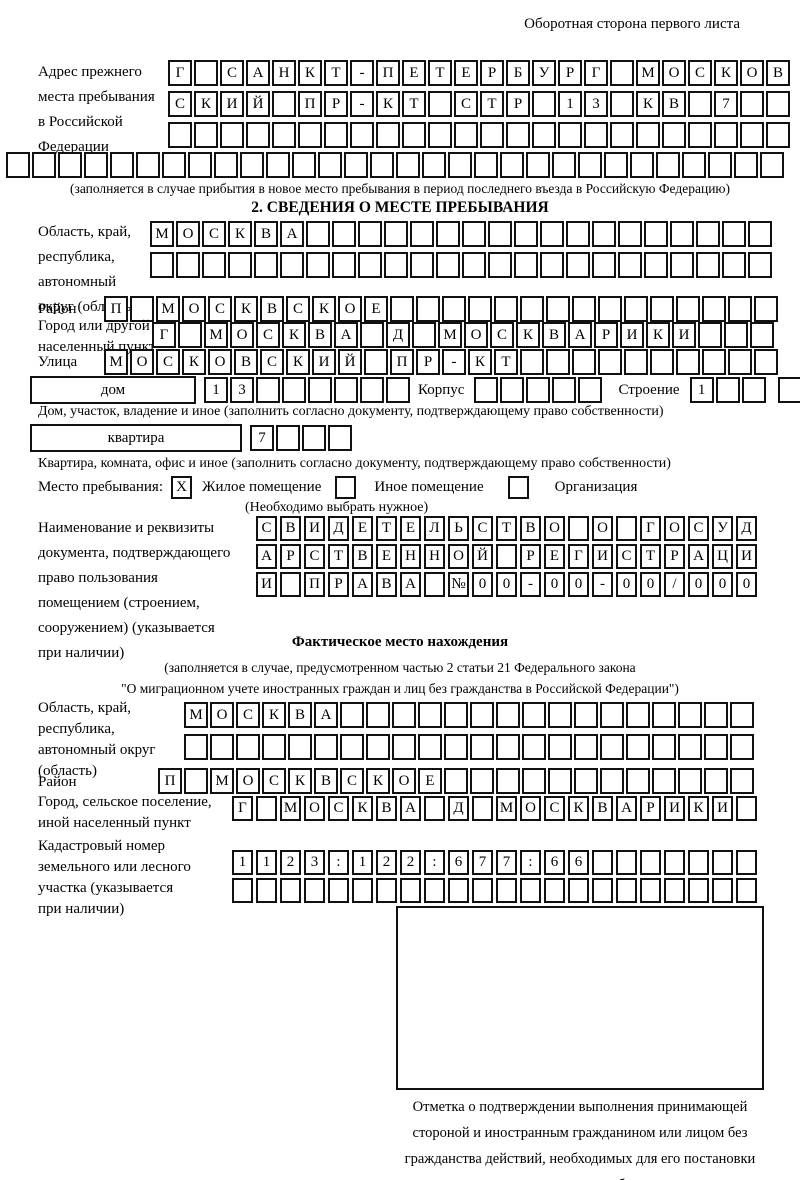 The height and width of the screenshot is (1180, 800). I want to click on char-cell: Л, so click(434, 528).